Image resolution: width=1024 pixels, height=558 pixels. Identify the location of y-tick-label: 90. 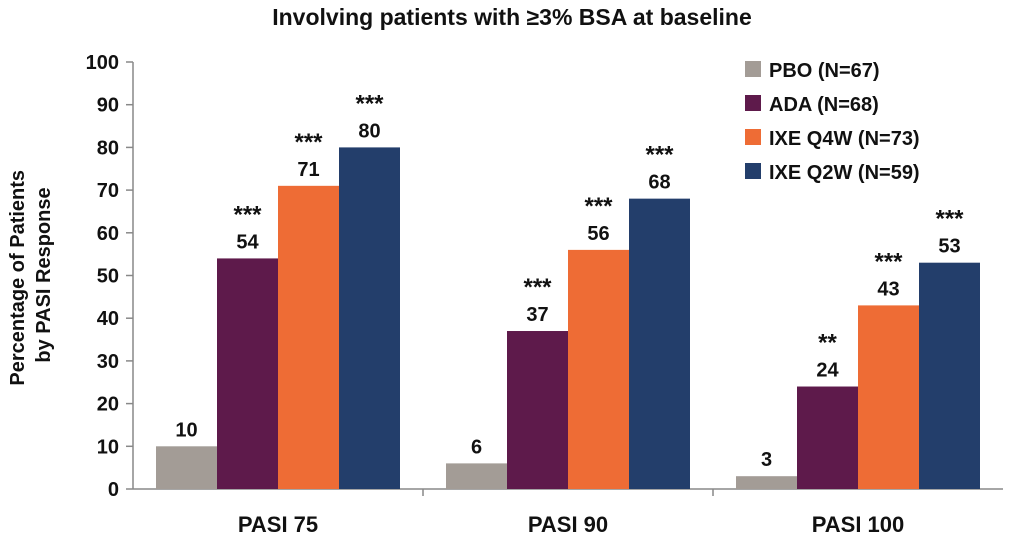
(108, 106).